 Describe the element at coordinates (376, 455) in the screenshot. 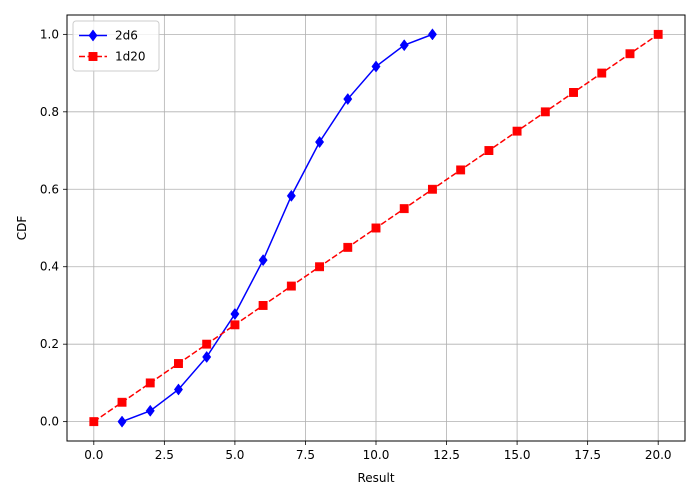

I see `x-tick-label: 10.0` at that location.